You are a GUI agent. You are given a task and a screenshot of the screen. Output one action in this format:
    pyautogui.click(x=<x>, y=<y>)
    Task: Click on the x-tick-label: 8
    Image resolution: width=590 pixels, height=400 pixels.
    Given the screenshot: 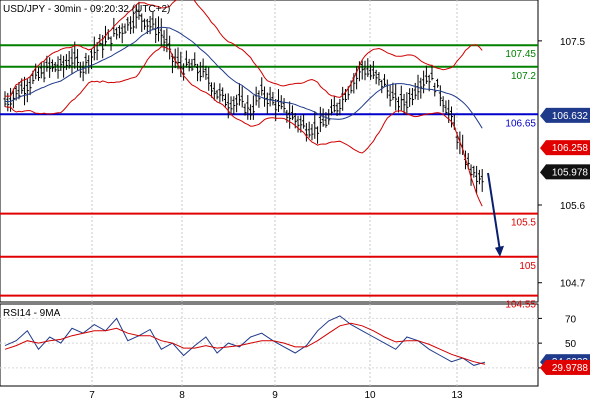 What is the action you would take?
    pyautogui.click(x=182, y=395)
    